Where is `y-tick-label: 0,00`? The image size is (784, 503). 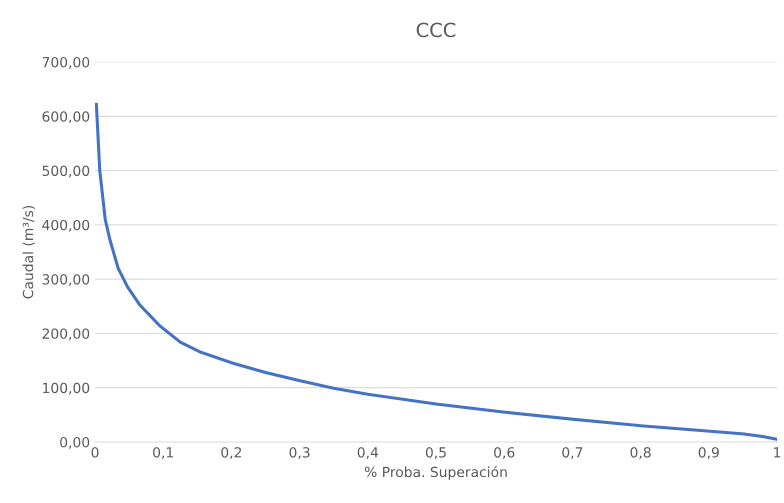
y-tick-label: 0,00 is located at coordinates (75, 442).